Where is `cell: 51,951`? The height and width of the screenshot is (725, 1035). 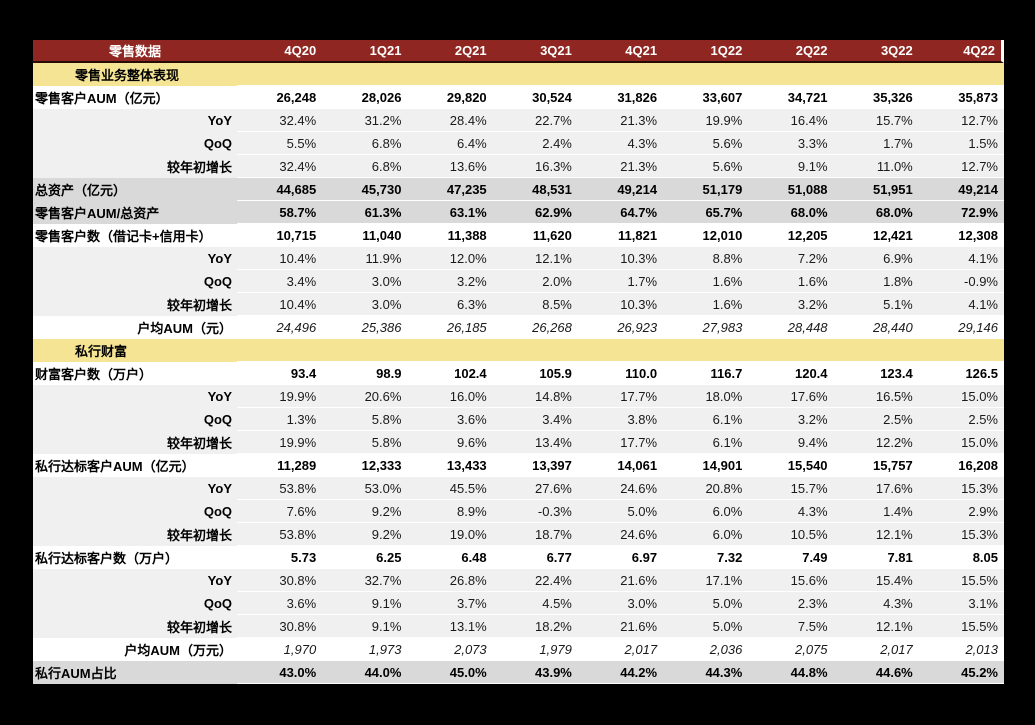
cell: 51,951 is located at coordinates (876, 189).